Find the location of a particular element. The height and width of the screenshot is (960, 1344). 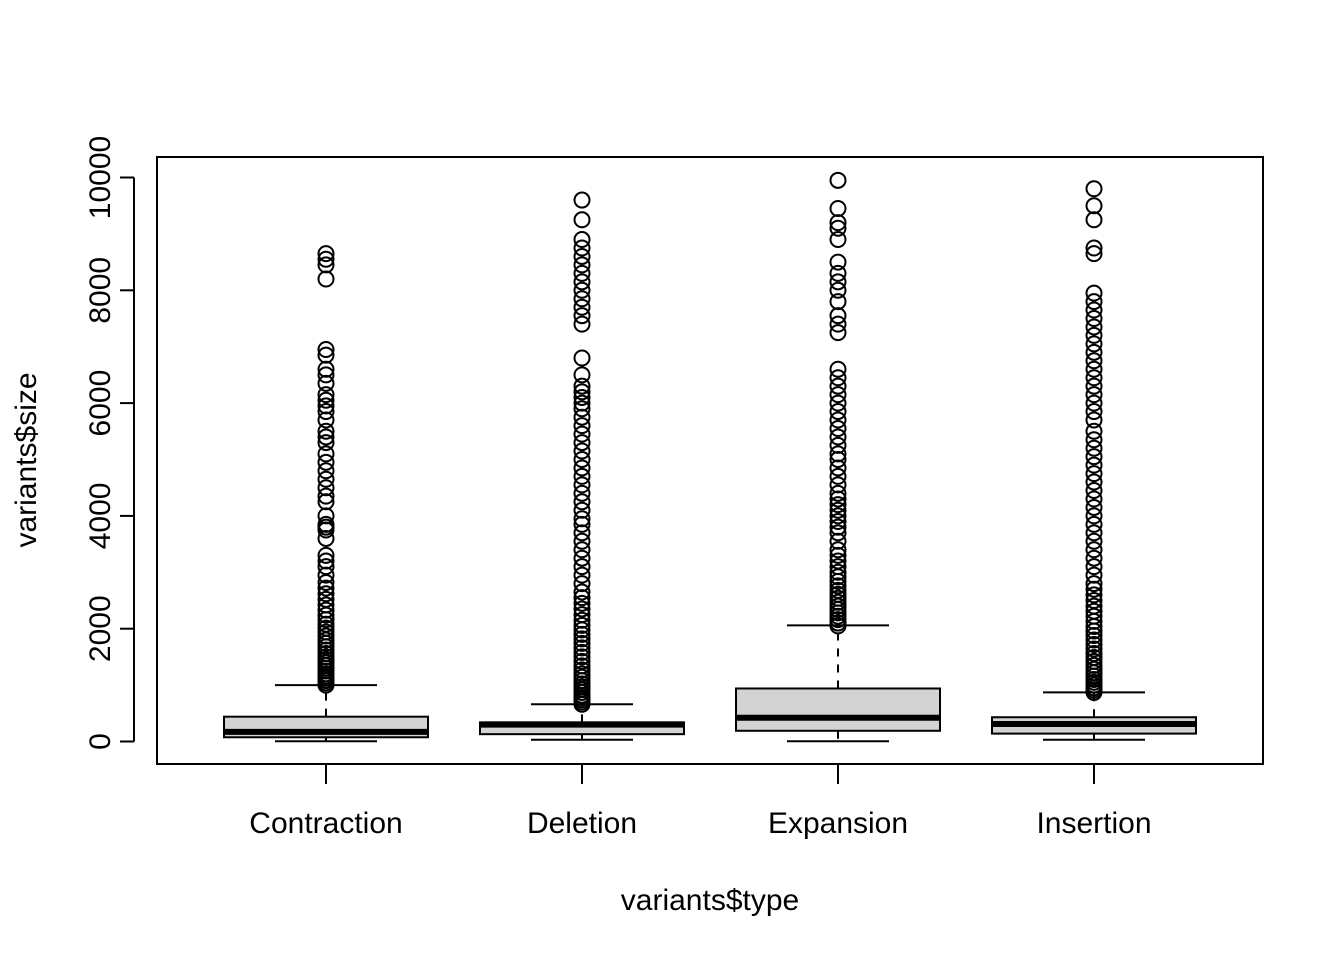

y-tick-label: 8000 is located at coordinates (100, 290).